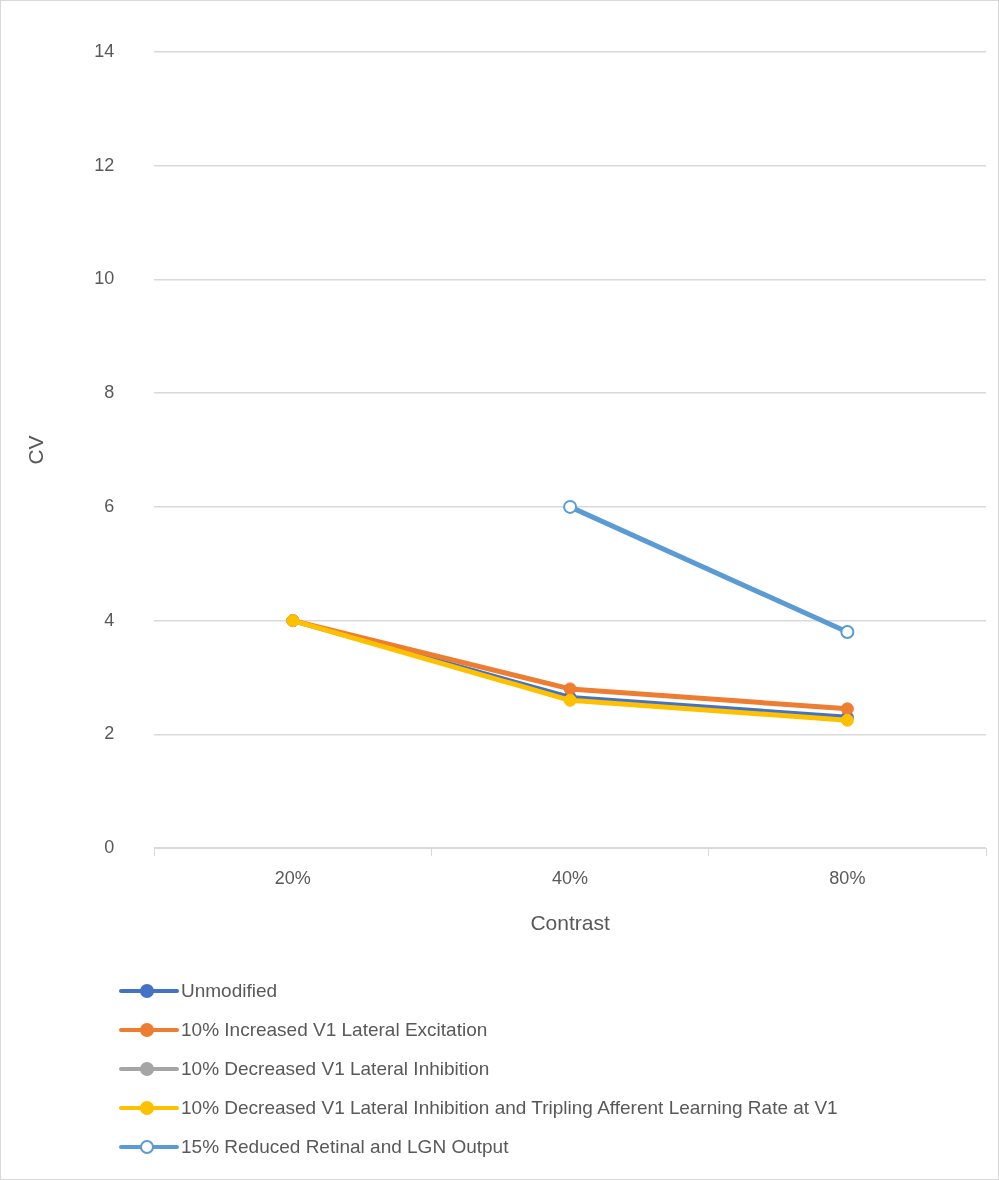 The height and width of the screenshot is (1180, 999). I want to click on y-tick-label: 14, so click(104, 50).